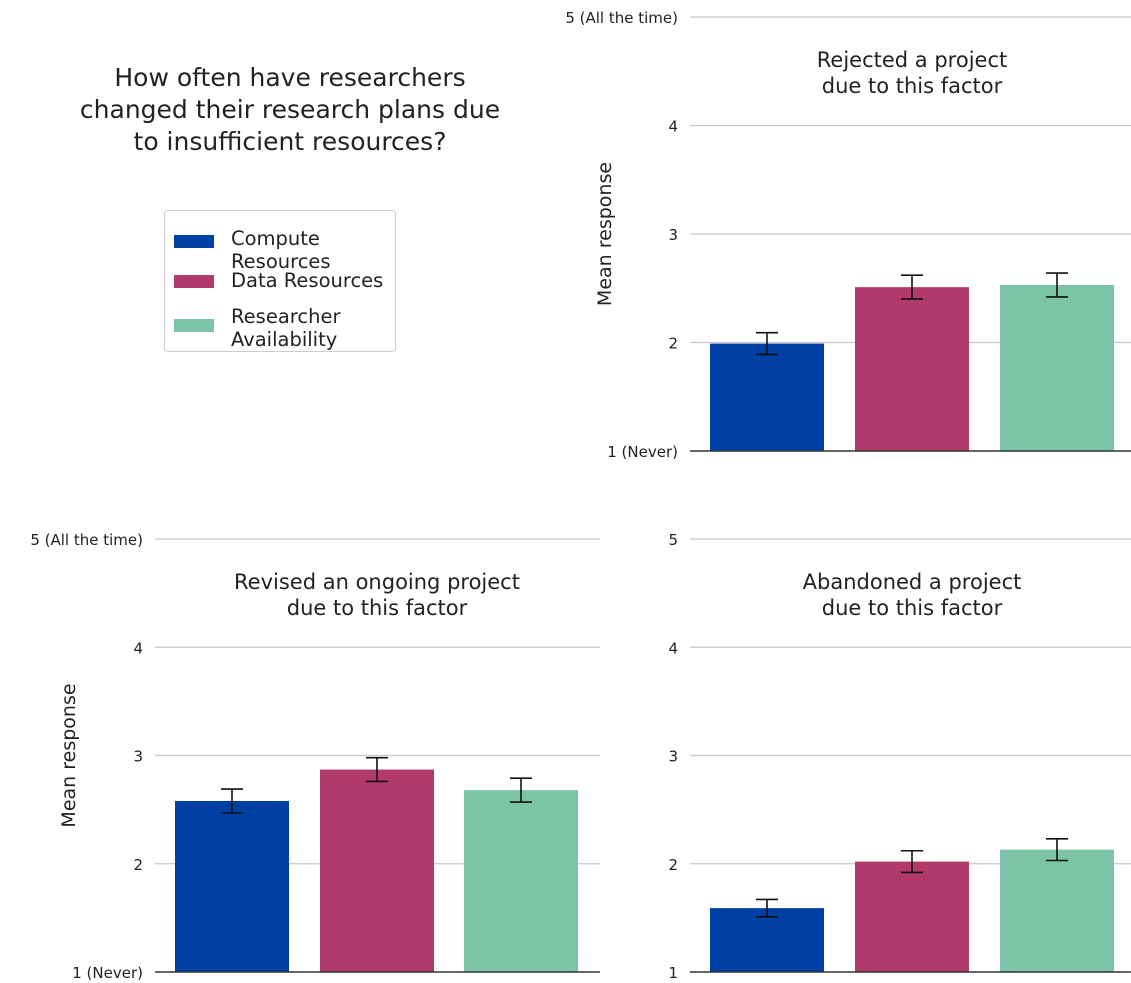 This screenshot has width=1131, height=983. What do you see at coordinates (673, 973) in the screenshot?
I see `y-tick-label: 1` at bounding box center [673, 973].